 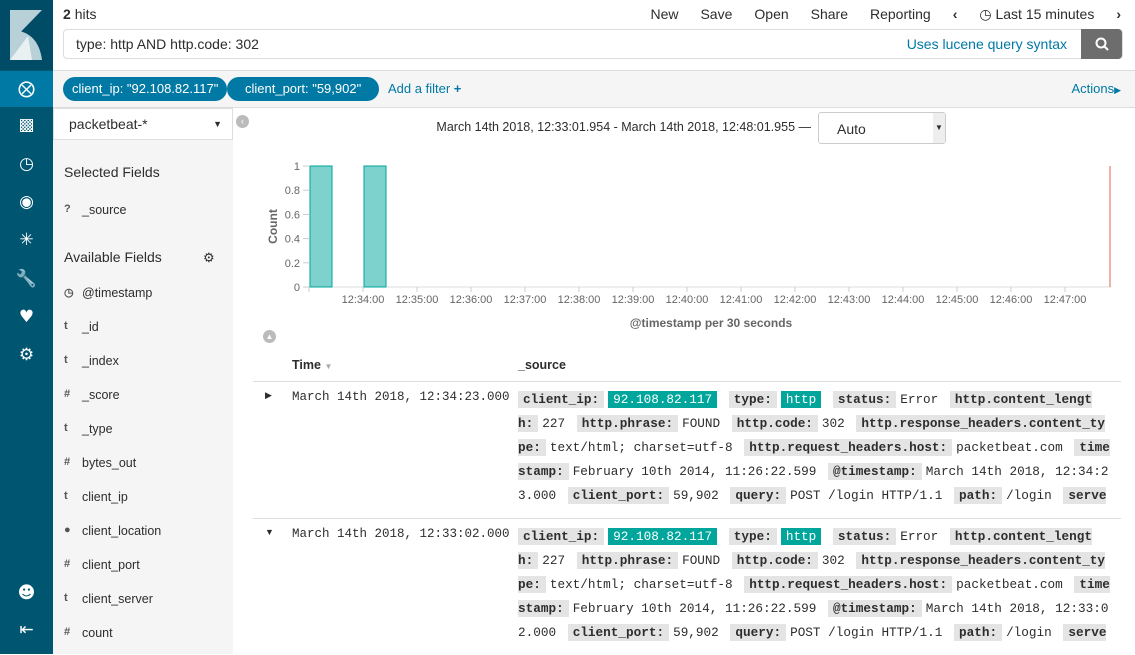 I want to click on visualize-nav-item: ▩, so click(x=26, y=125).